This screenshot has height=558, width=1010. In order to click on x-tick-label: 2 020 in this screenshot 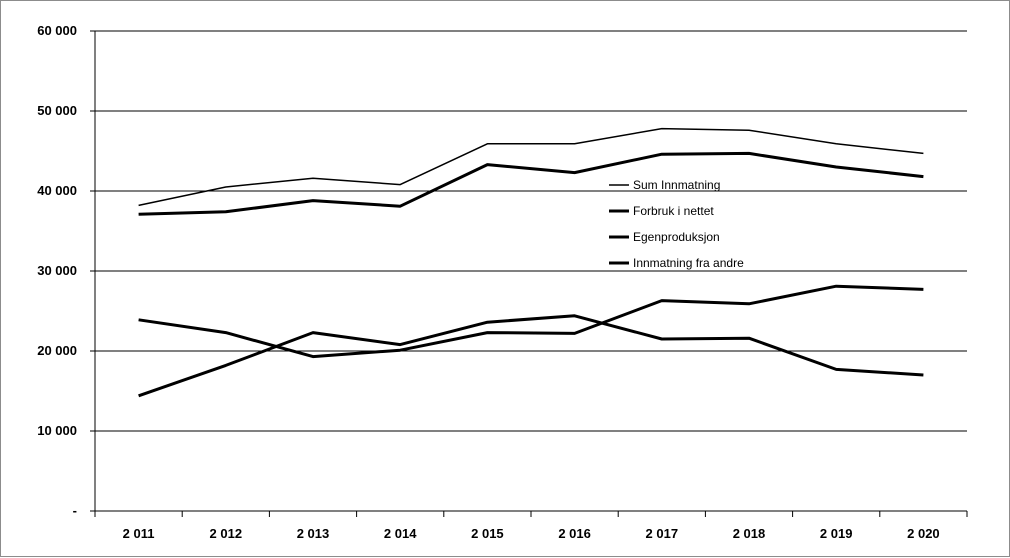, I will do `click(923, 533)`.